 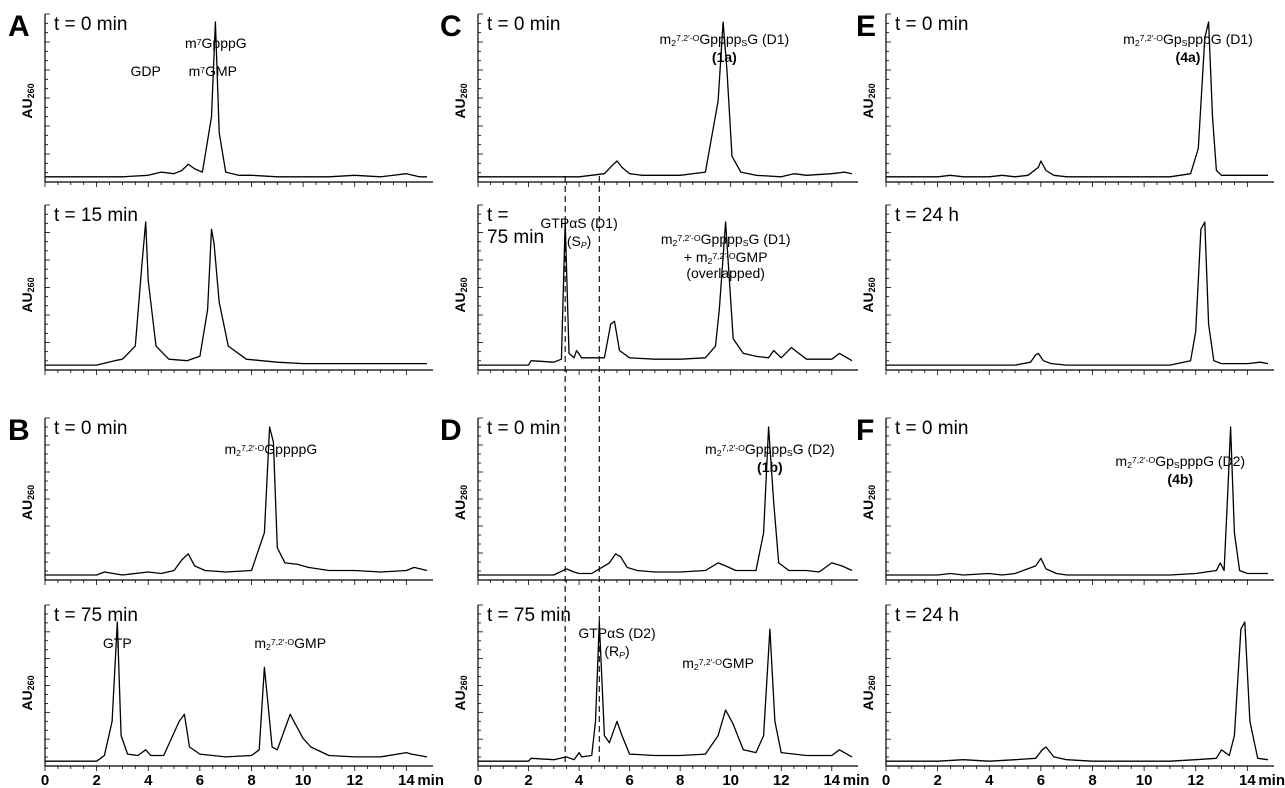 I want to click on x-axis-unit: min, so click(x=430, y=780).